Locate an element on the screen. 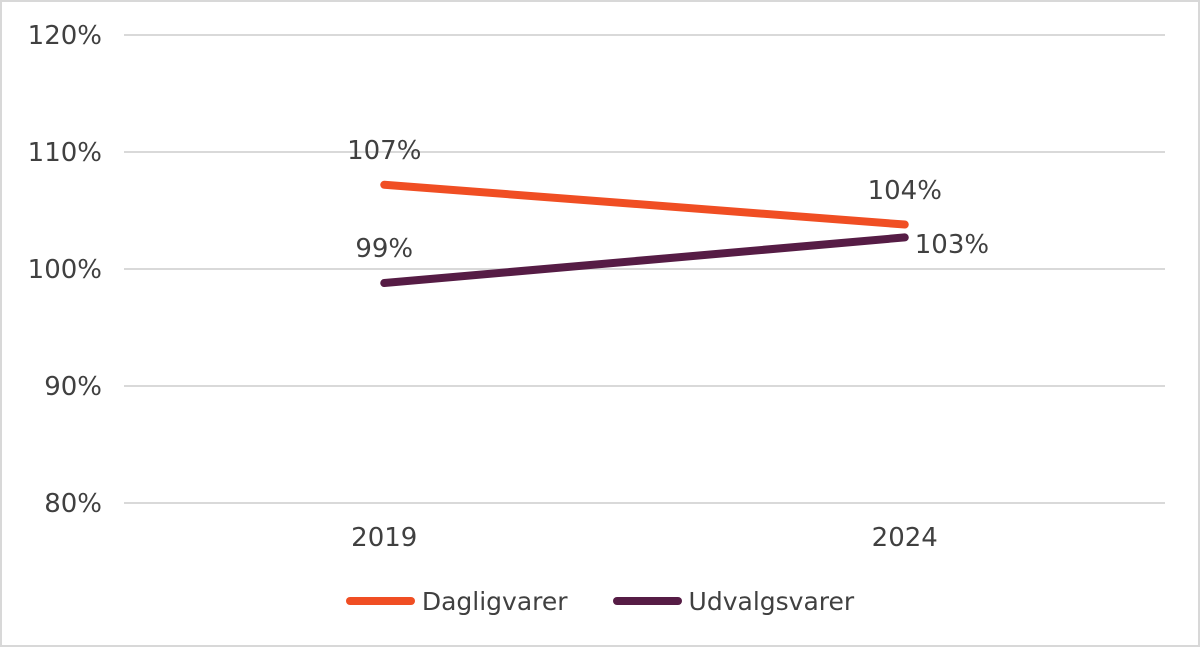 This screenshot has height=647, width=1200. data-label-dagligvarer-2024: 104% is located at coordinates (904, 190).